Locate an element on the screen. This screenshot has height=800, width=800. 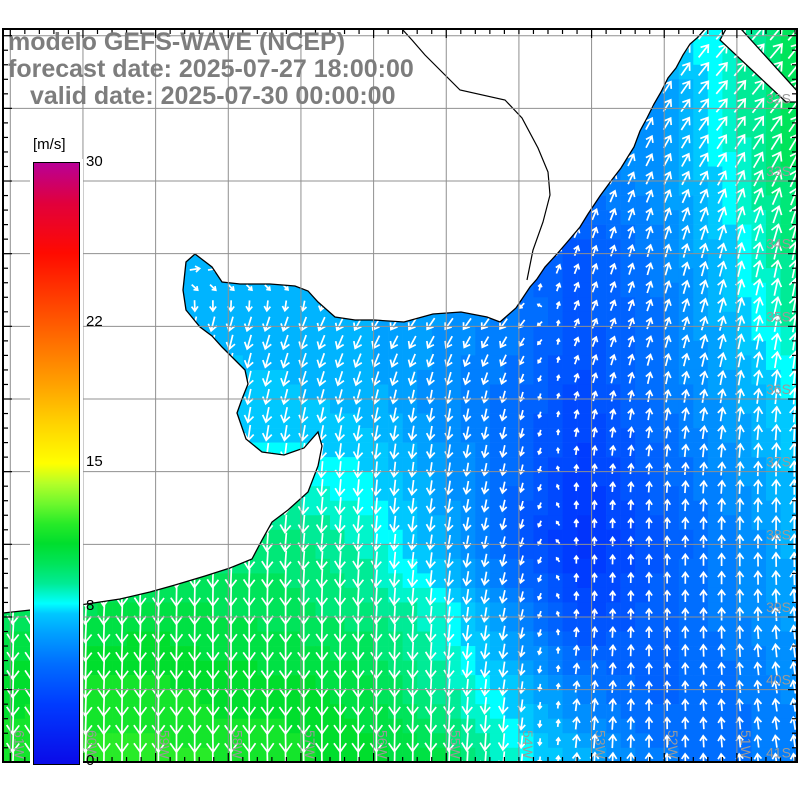
svg-text: 51W is located at coordinates (746, 745).